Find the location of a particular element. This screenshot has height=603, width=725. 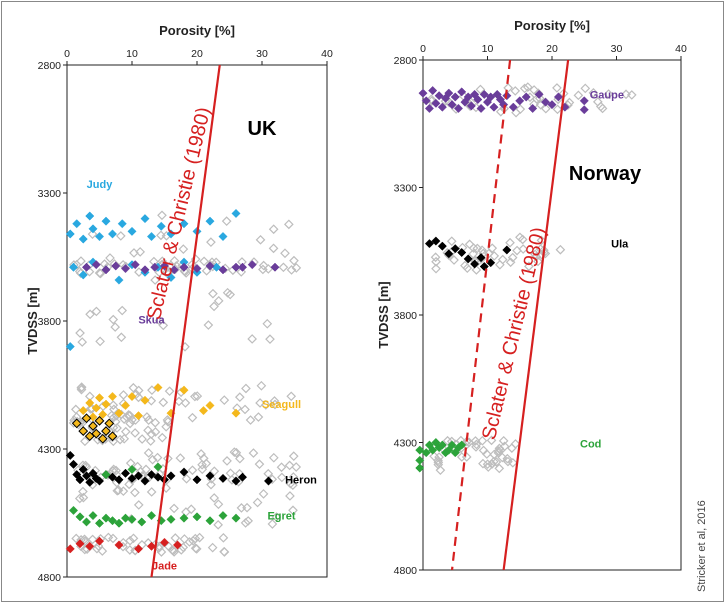

series-label: Cod is located at coordinates (590, 445).